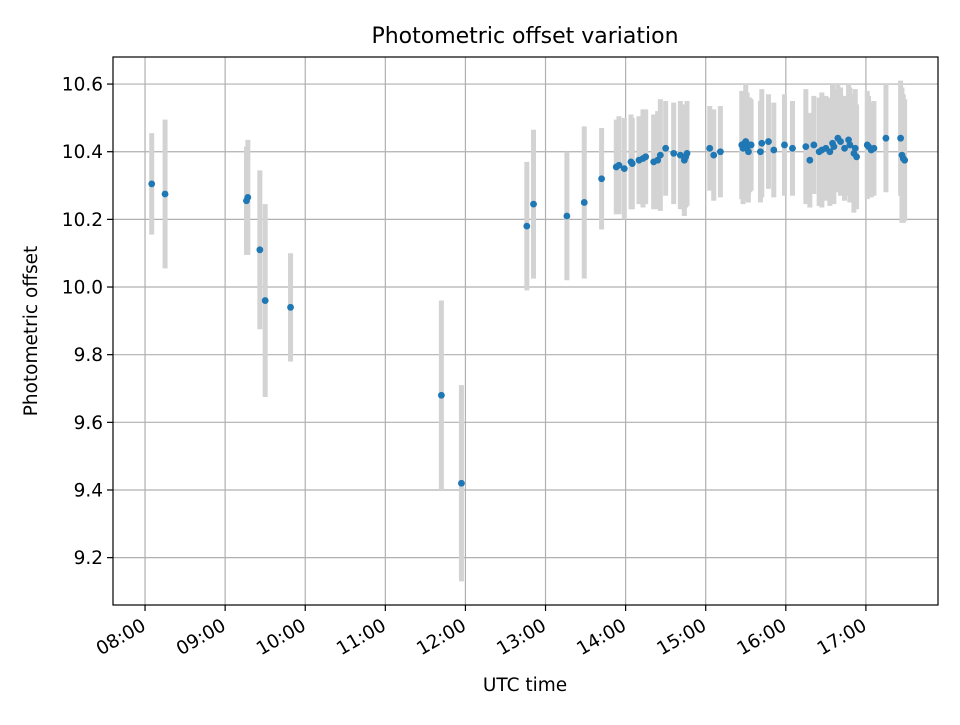 The image size is (960, 725). What do you see at coordinates (88, 355) in the screenshot?
I see `y-tick-label: 9.8` at bounding box center [88, 355].